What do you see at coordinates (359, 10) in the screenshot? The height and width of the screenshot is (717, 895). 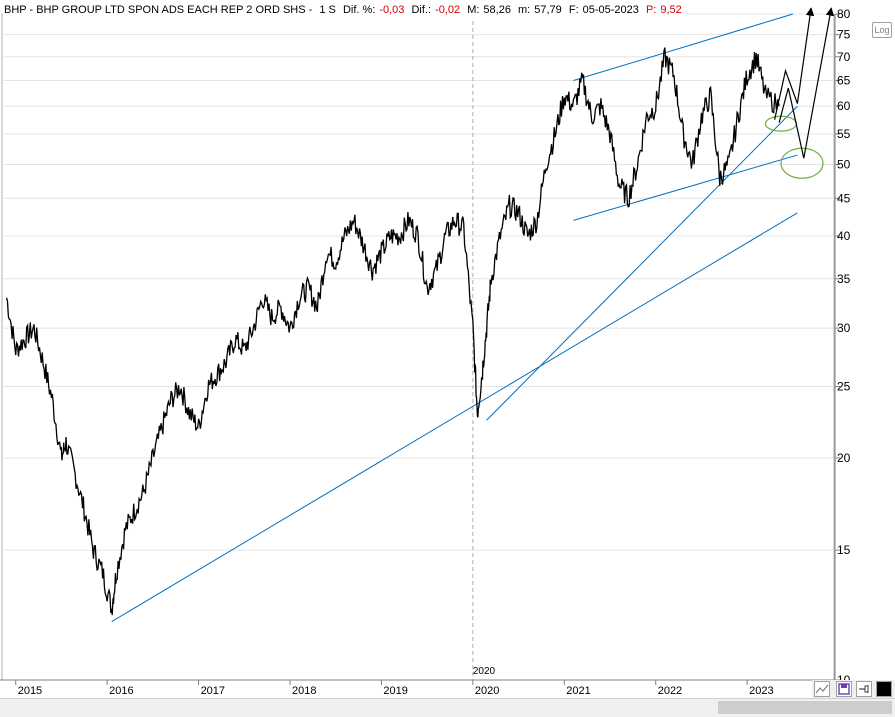 I see `dif-pct-label: Dif. %:` at bounding box center [359, 10].